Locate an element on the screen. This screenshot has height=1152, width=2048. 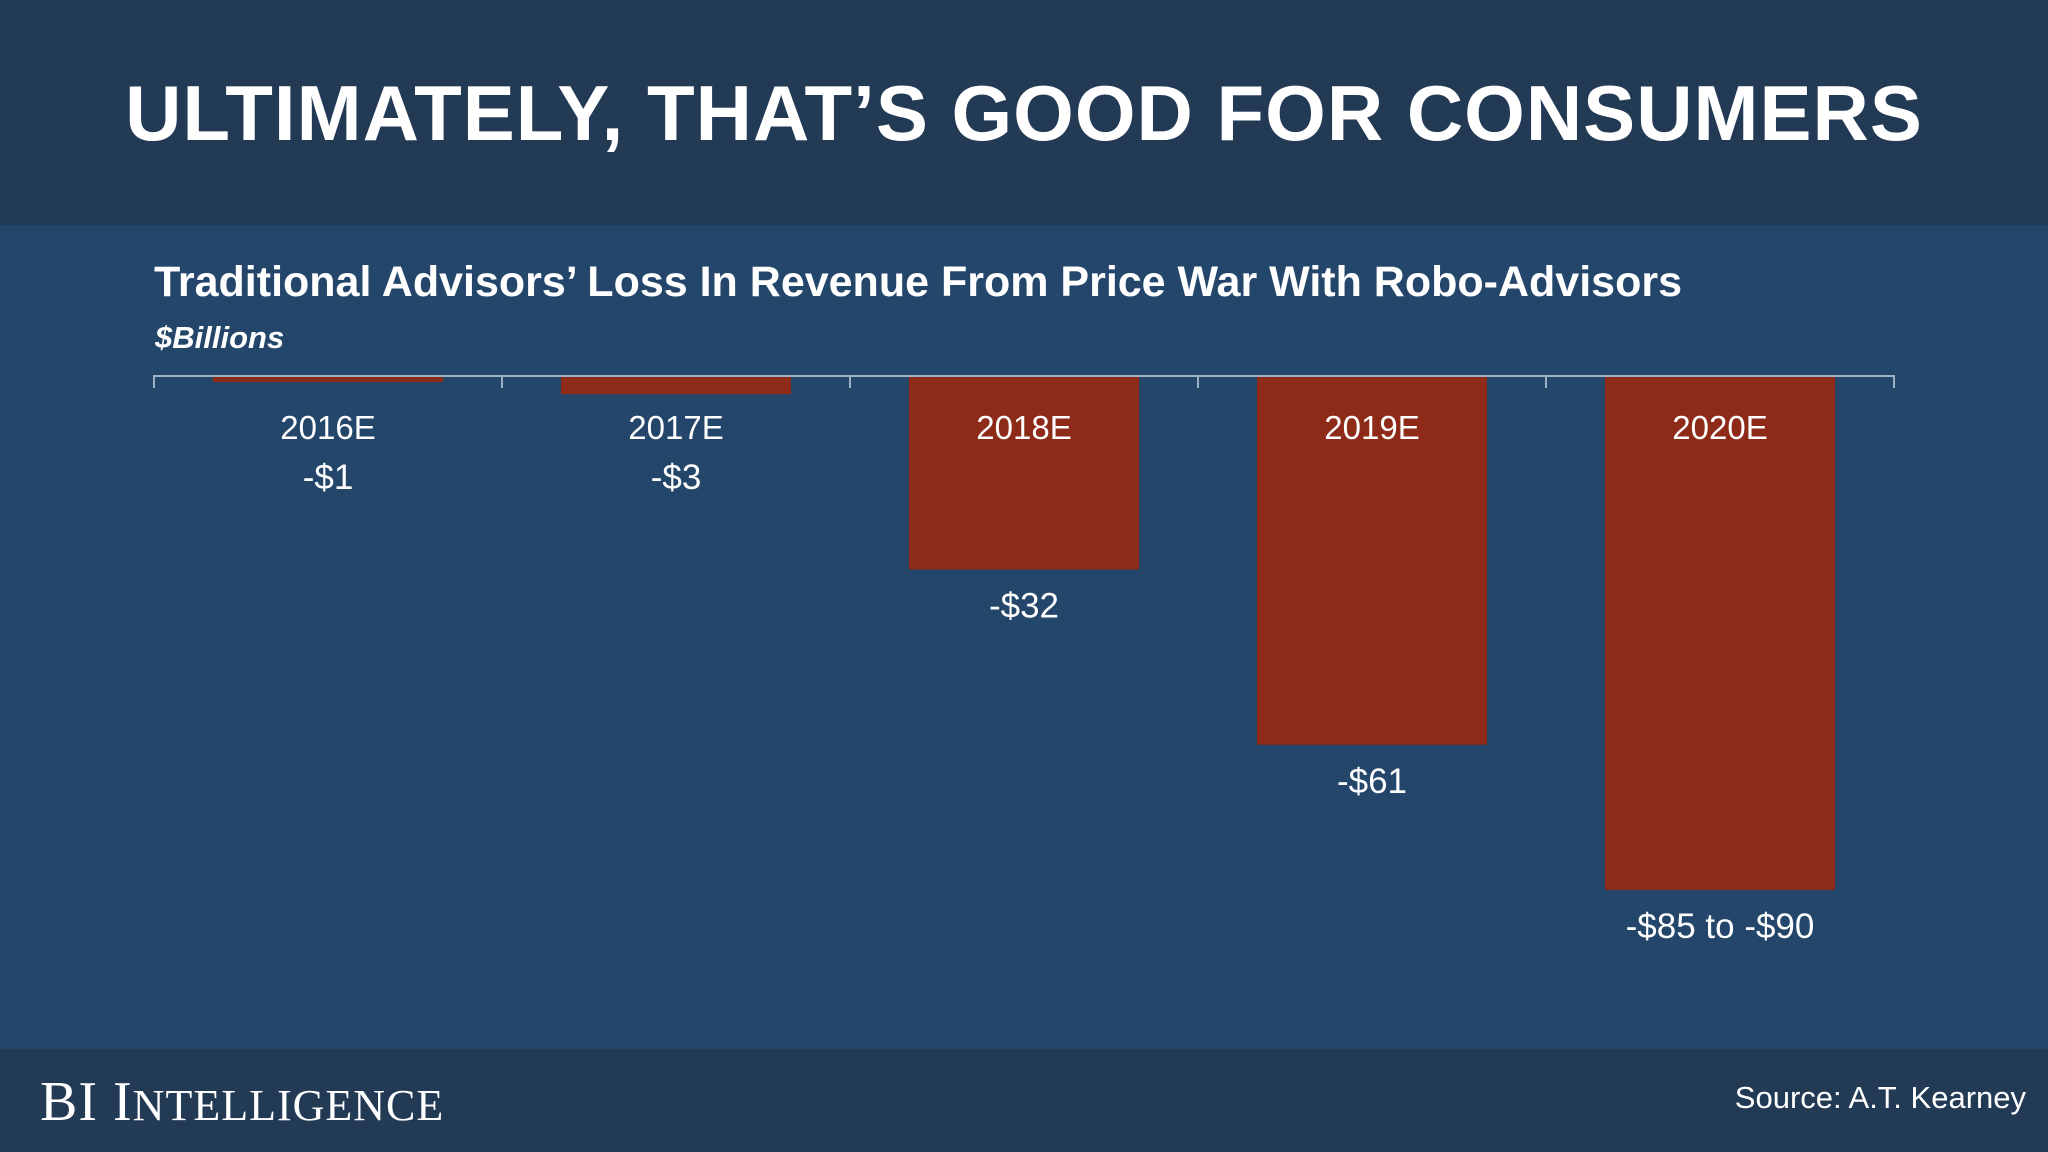
bi-intelligence-logo: BI INTELLIGENCE is located at coordinates (242, 1102).